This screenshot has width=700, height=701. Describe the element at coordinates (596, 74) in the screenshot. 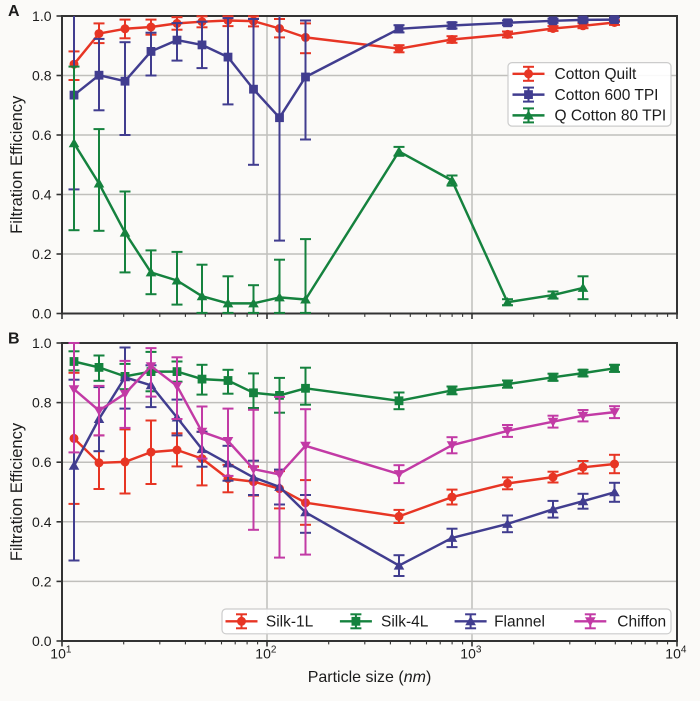

I see `svg-text: Cotton Quilt` at that location.